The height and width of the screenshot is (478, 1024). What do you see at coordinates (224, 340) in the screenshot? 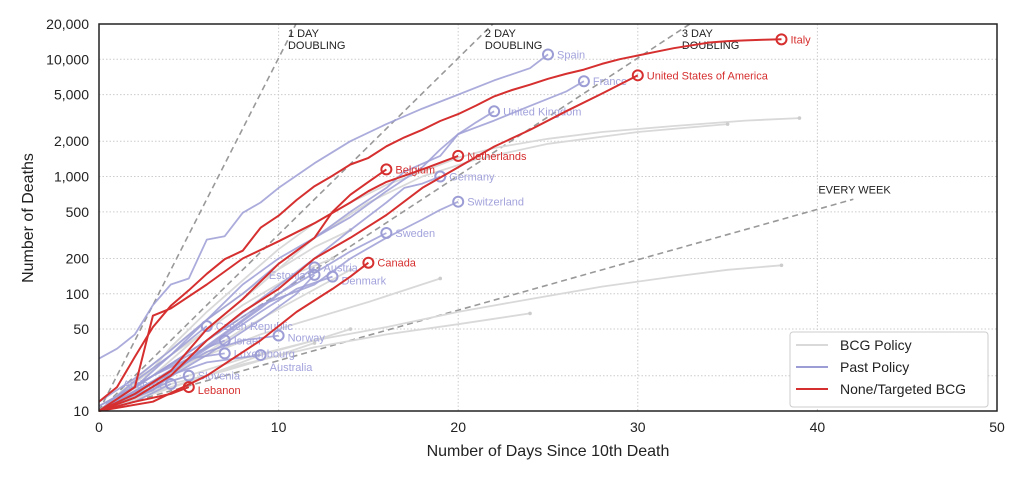
I see `endpoint-marker-israel` at bounding box center [224, 340].